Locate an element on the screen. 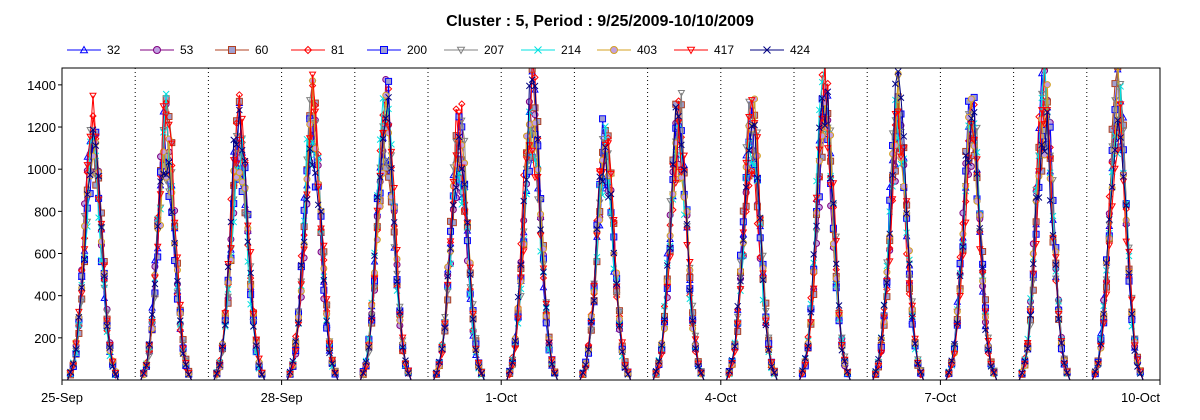  x-axis: 25-Sep 28-Sep 1-Oct 4-Oct 7-Oct 10-Oct is located at coordinates (601, 392).